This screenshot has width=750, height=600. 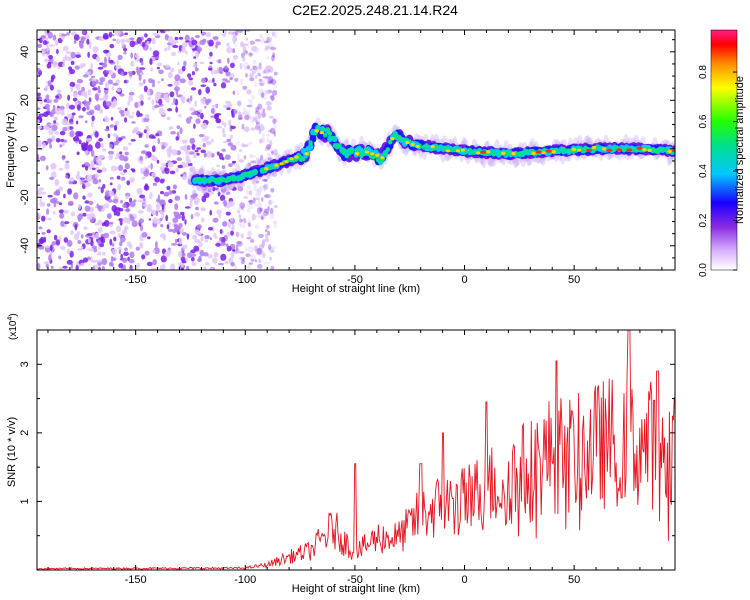 What do you see at coordinates (13, 330) in the screenshot?
I see `snr-scale-prefix: (x10` at bounding box center [13, 330].